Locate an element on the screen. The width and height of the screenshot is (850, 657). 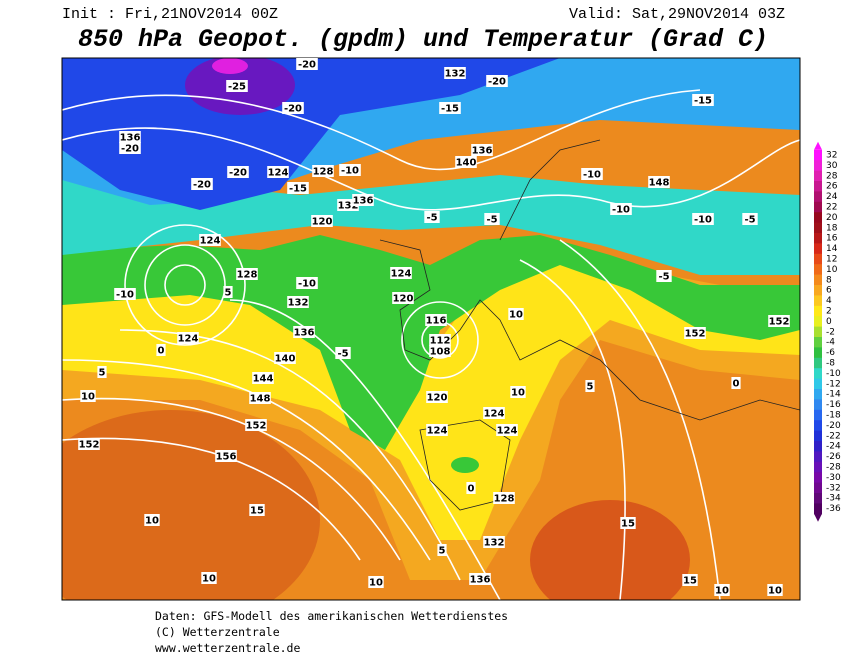
colorbar-label: -32 is located at coordinates (833, 488).